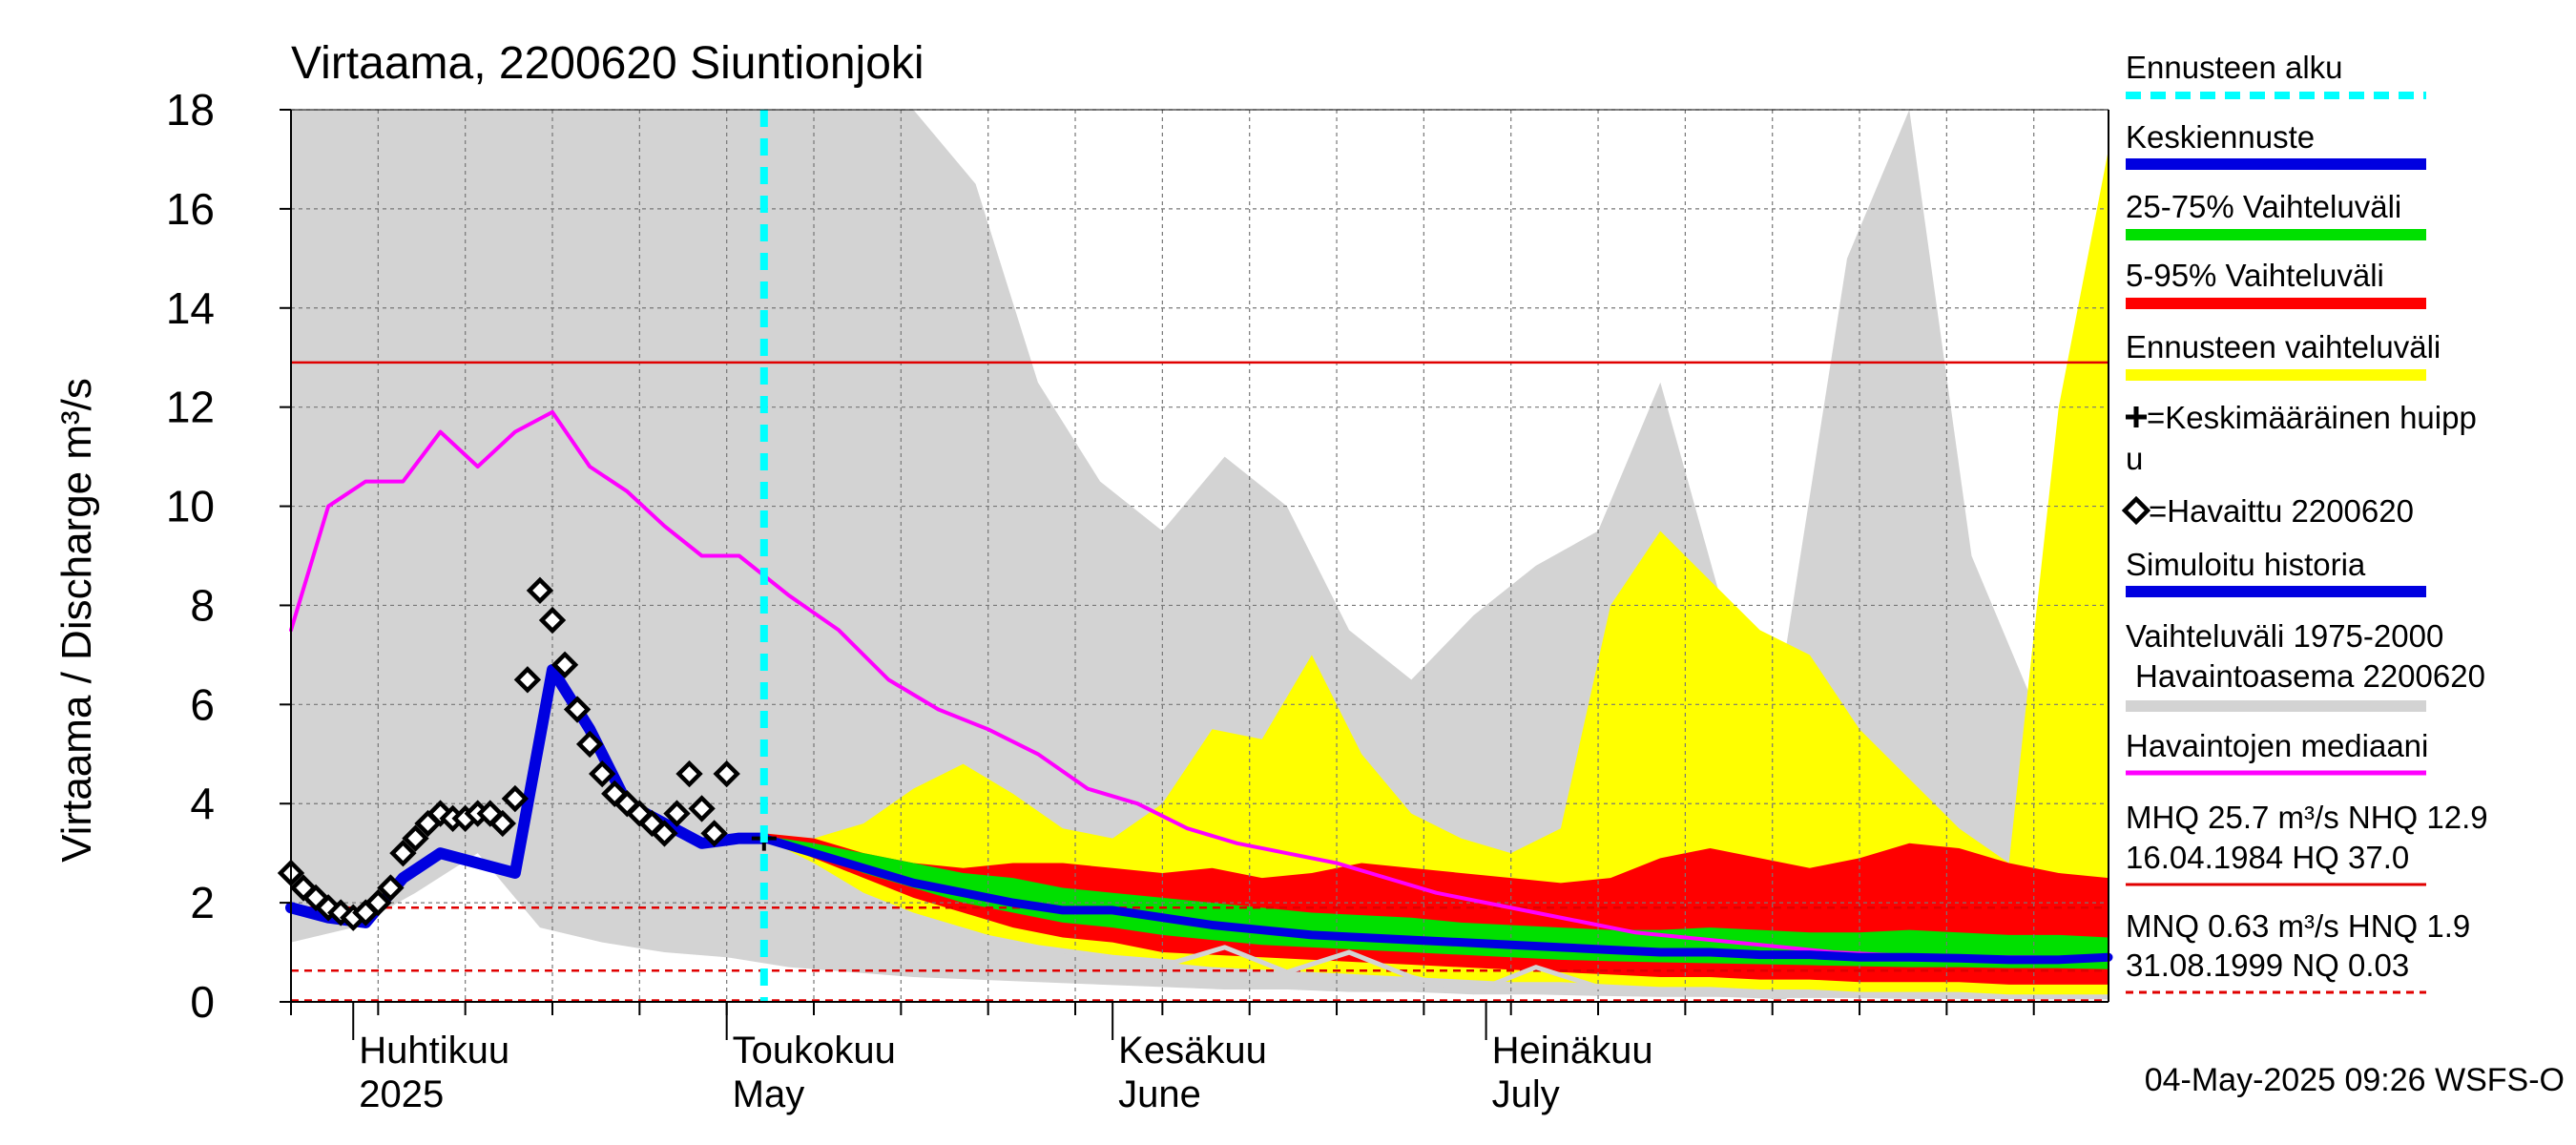 The width and height of the screenshot is (2576, 1145). What do you see at coordinates (2136, 417) in the screenshot?
I see `legend-plus-icon` at bounding box center [2136, 417].